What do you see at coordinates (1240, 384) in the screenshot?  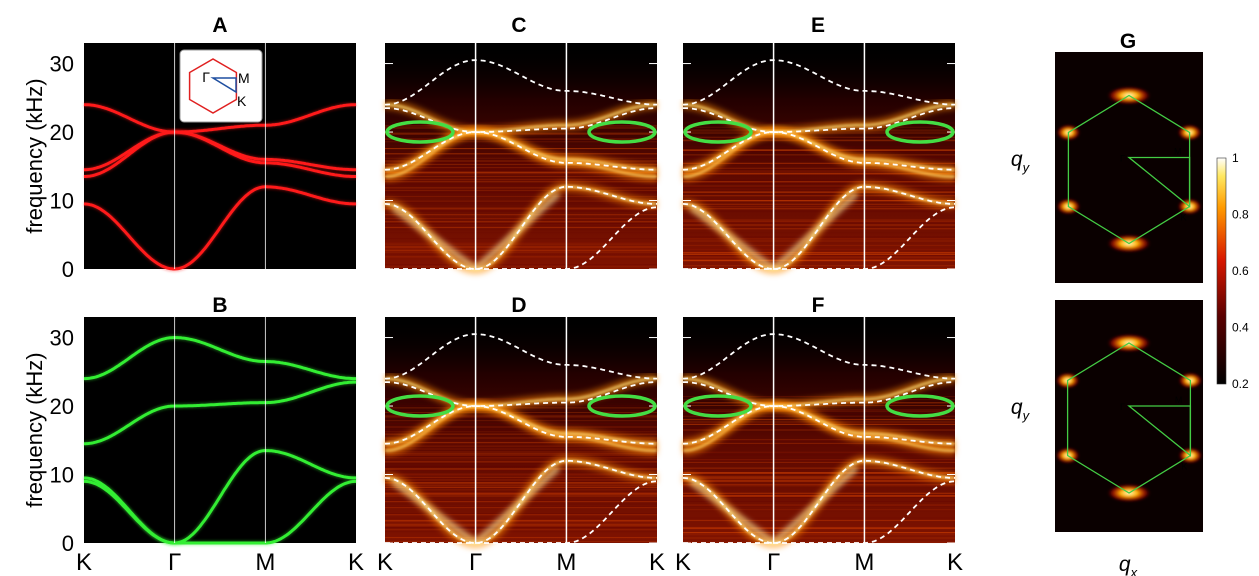 I see `colorbar-tick-label: 0.2` at bounding box center [1240, 384].